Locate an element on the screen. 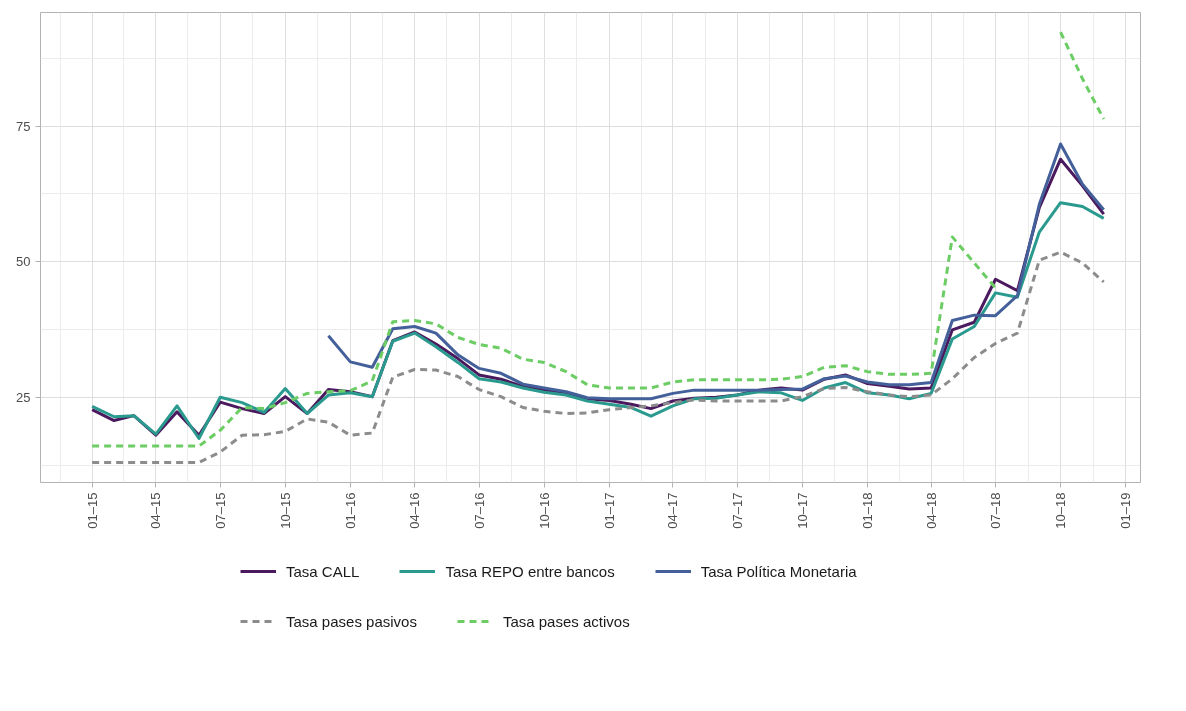 Image resolution: width=1186 pixels, height=711 pixels. x-tick-label: 04–18 is located at coordinates (931, 510).